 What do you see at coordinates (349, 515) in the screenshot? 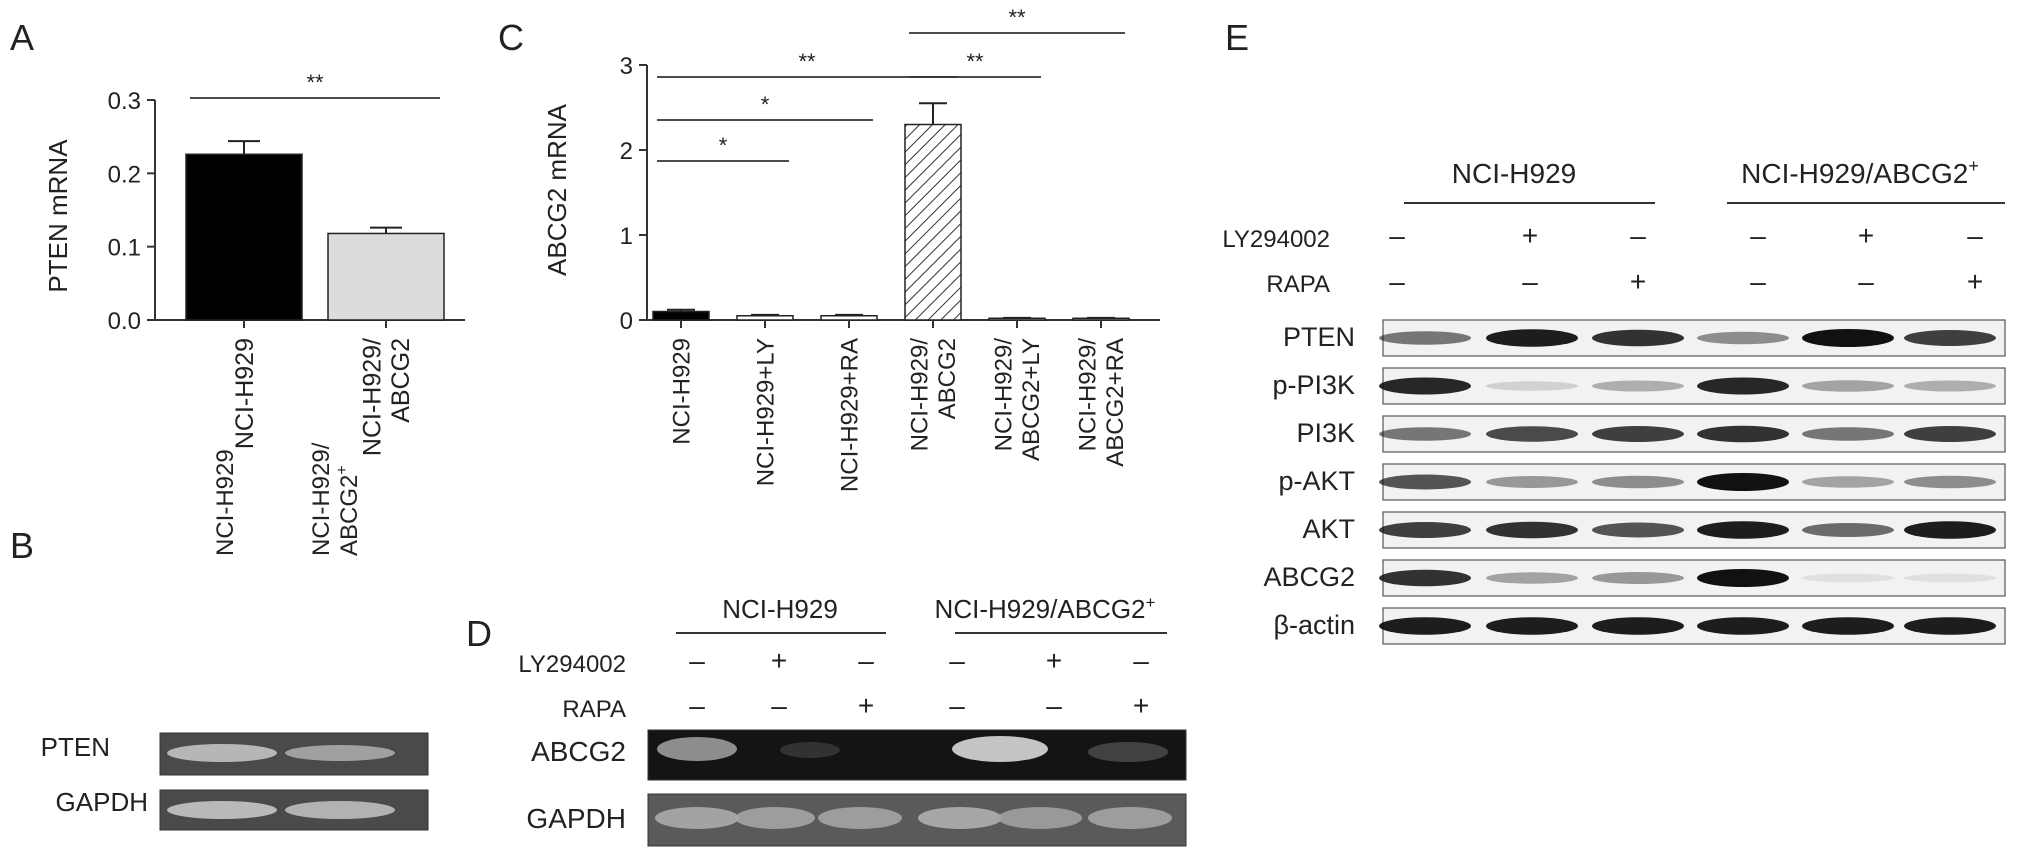
I see `panel-b-col-2-line2: ABCG2` at bounding box center [349, 515].